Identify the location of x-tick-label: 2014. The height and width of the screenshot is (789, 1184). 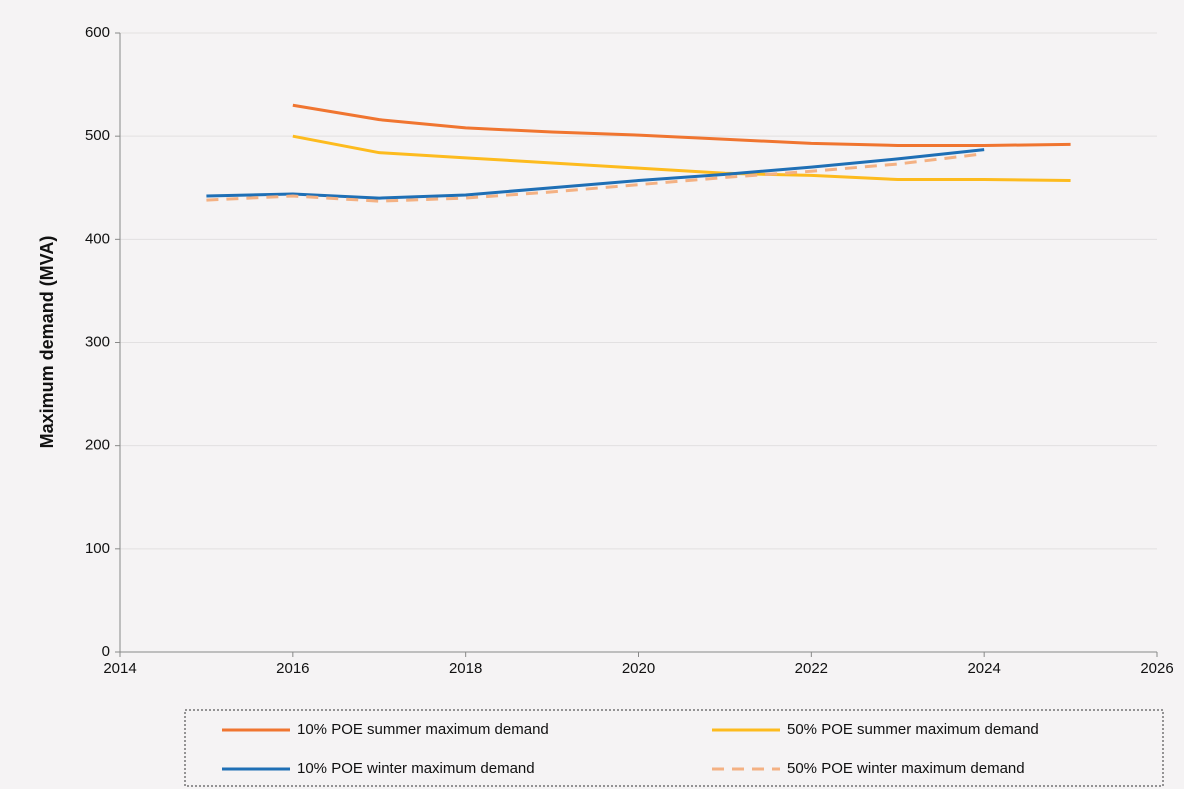
(119, 668).